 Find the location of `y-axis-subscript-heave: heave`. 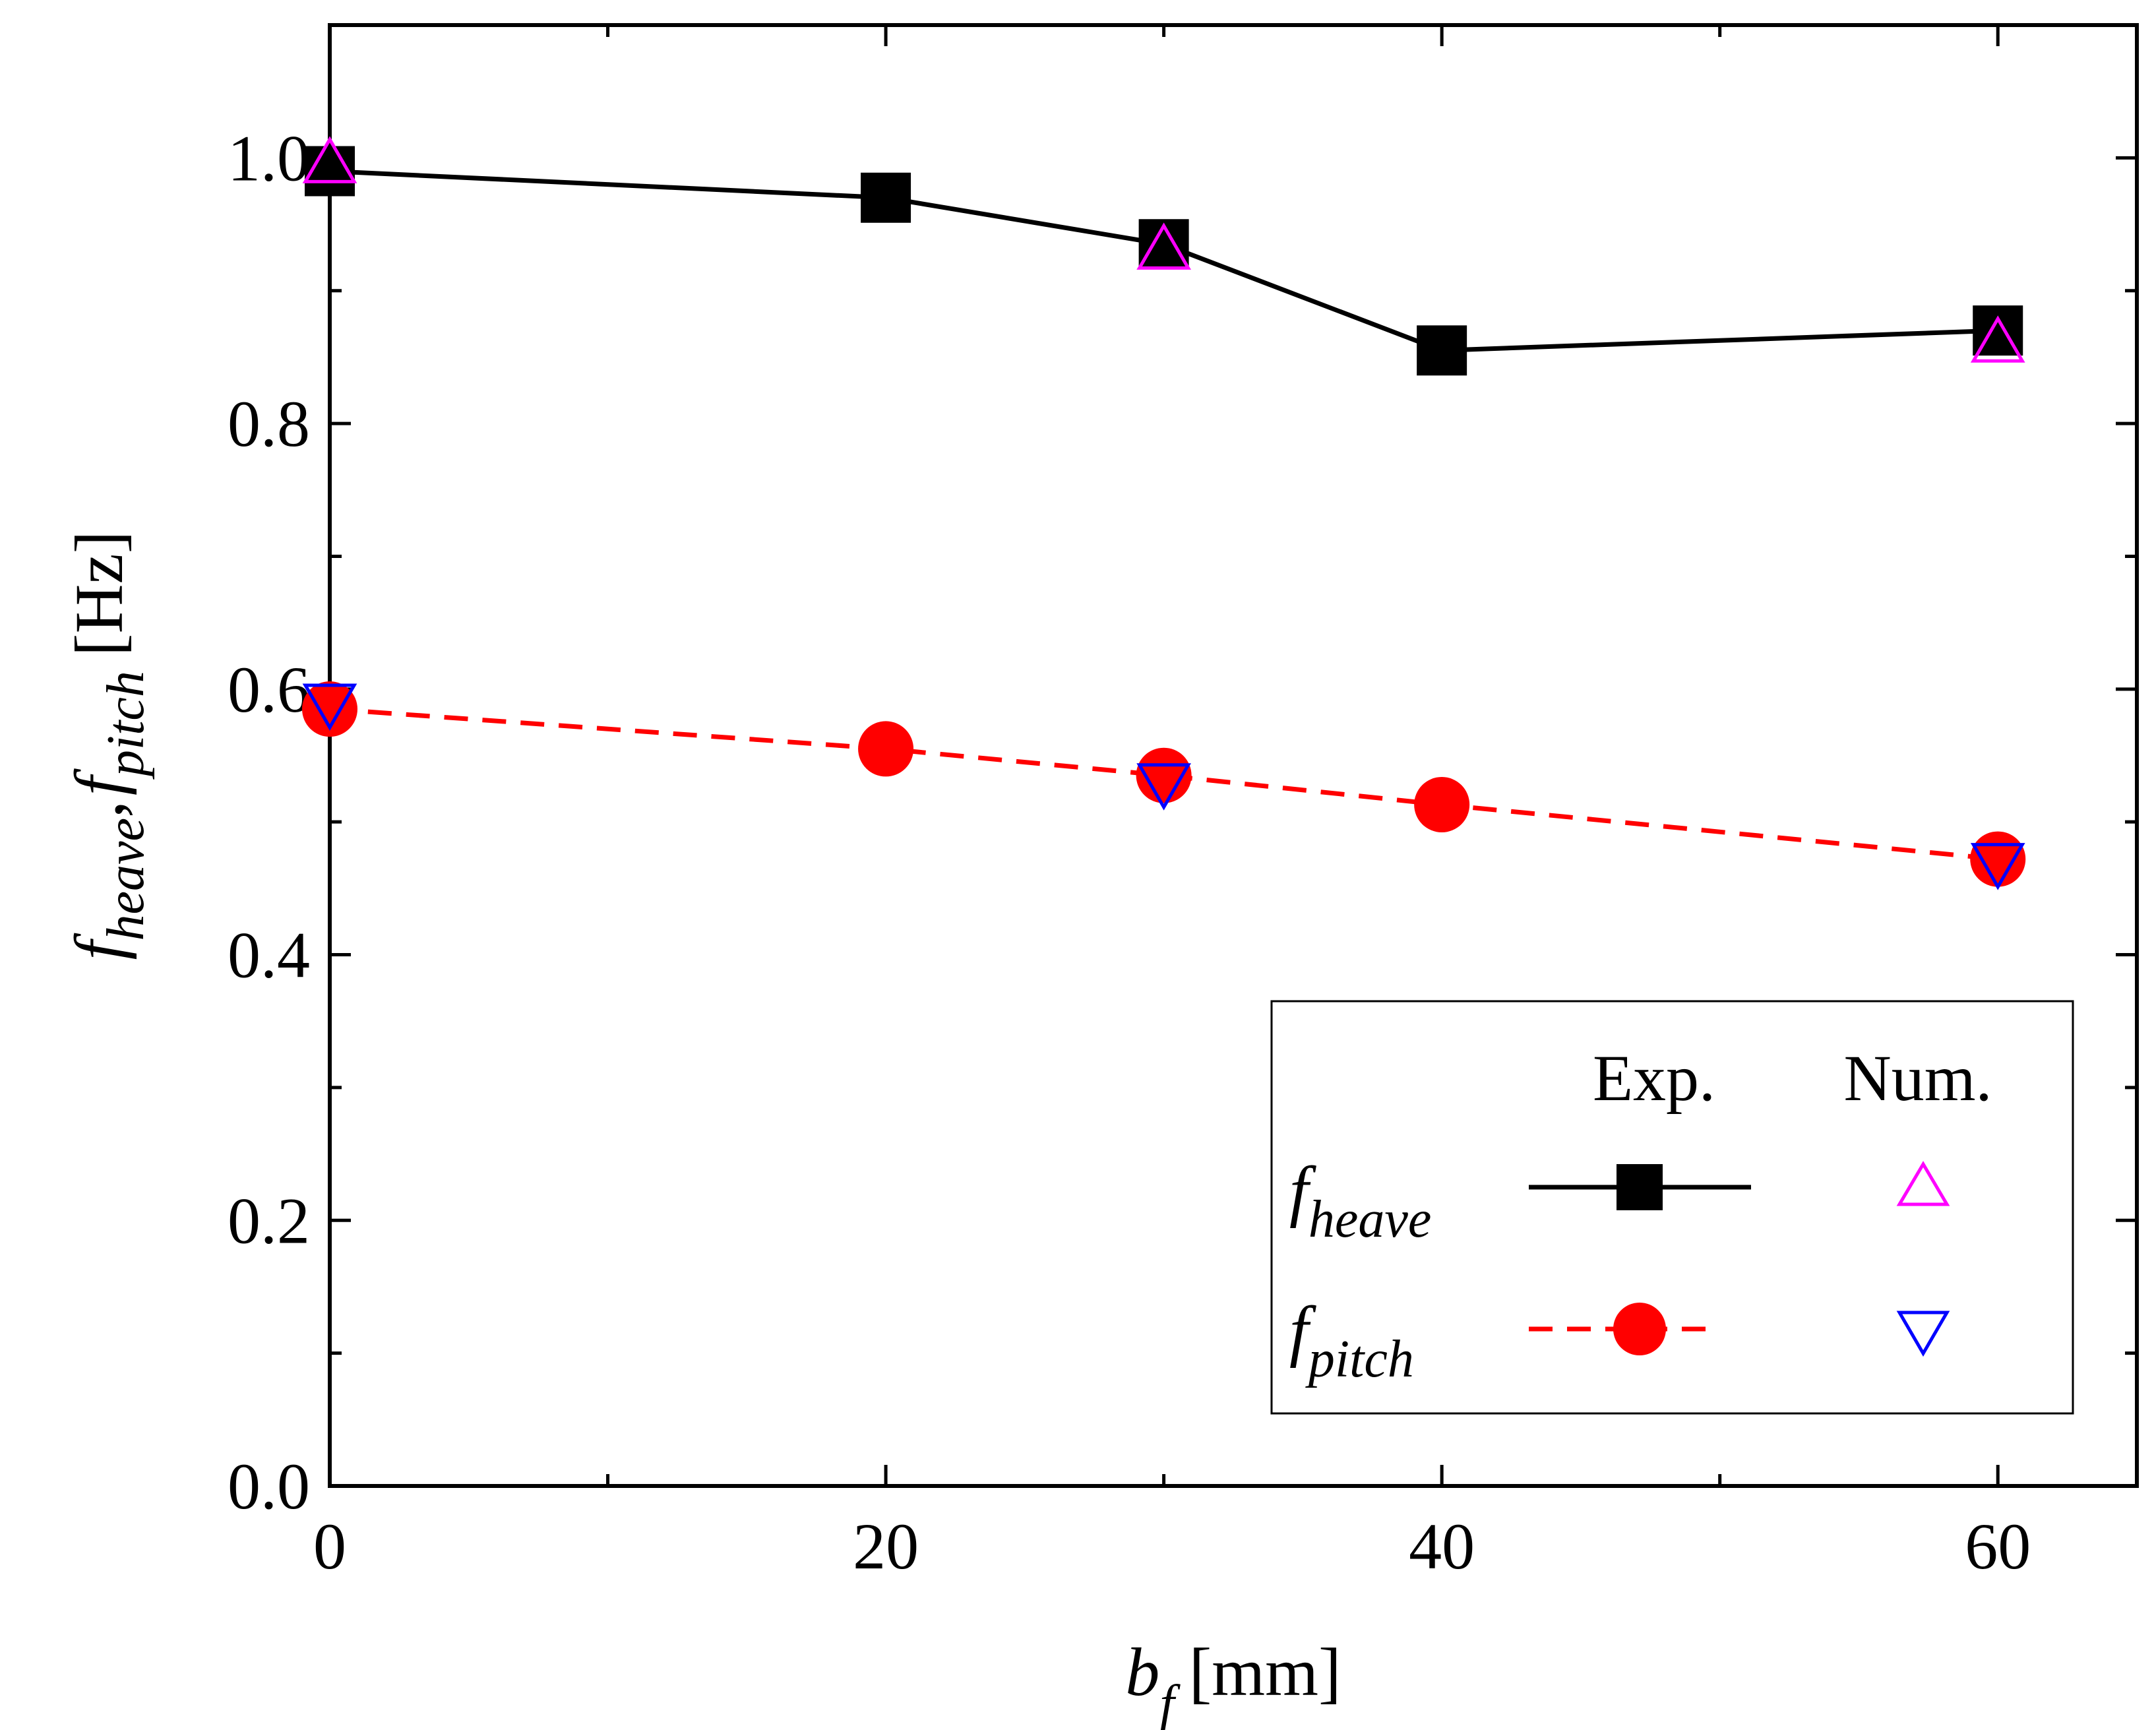

y-axis-subscript-heave: heave is located at coordinates (126, 880).